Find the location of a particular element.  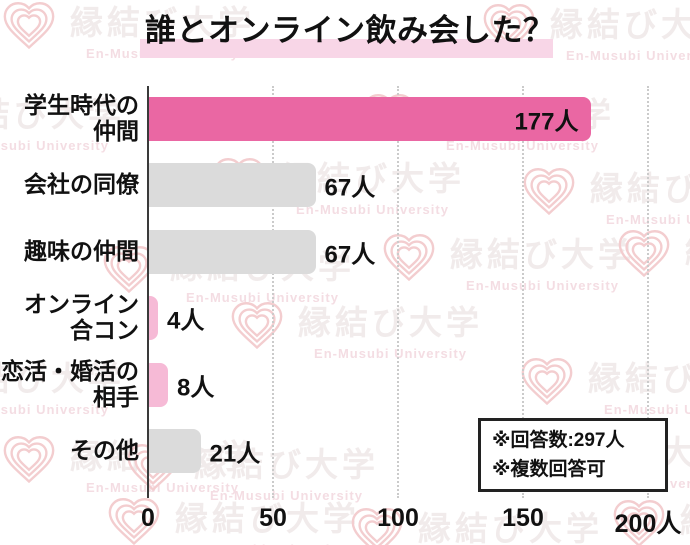

y-axis-line is located at coordinates (148, 292).